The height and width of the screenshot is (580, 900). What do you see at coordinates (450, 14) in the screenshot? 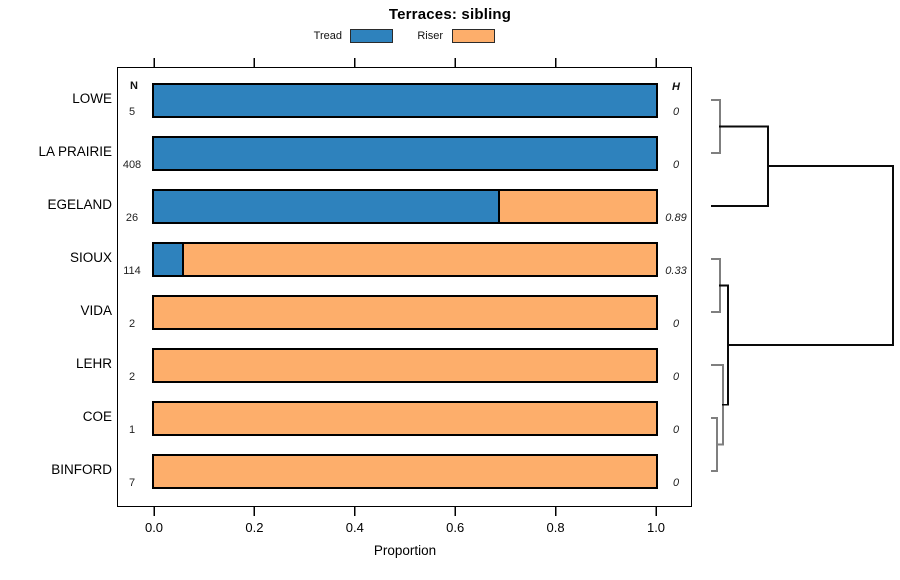
I see `chart-title: Terraces: sibling` at bounding box center [450, 14].